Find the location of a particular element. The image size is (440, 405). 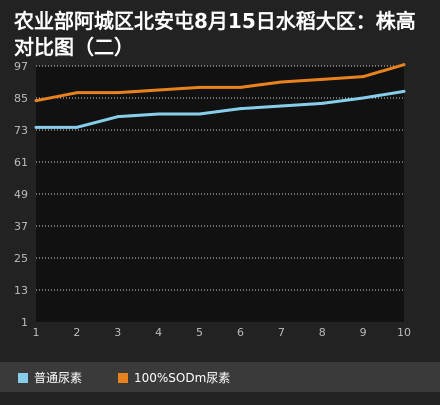

x-tick-label: 9 is located at coordinates (363, 332).